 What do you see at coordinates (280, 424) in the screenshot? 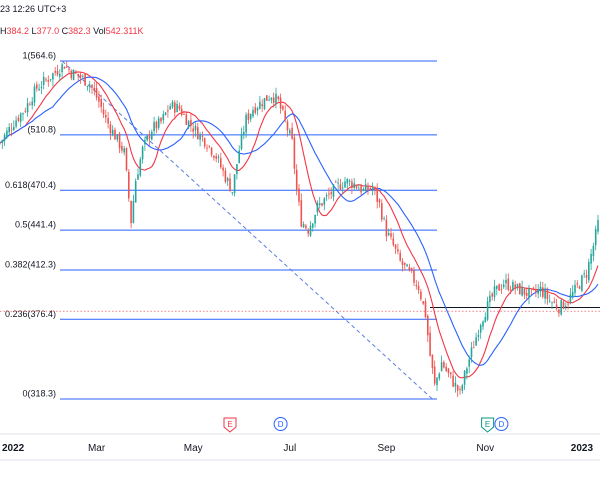
I see `dividend-event-marker: D` at bounding box center [280, 424].